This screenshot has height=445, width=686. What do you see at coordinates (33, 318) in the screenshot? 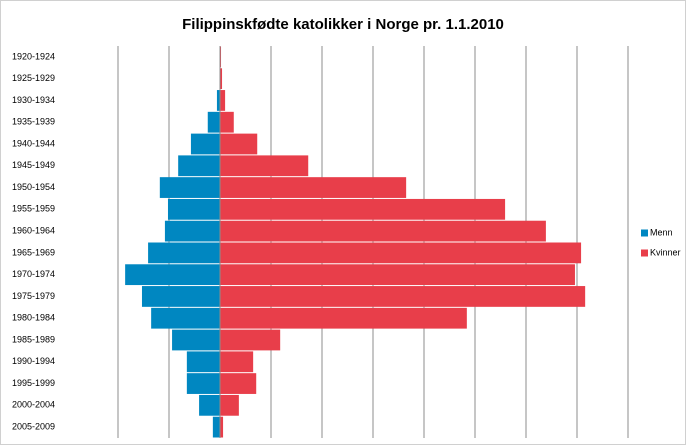
I see `y-tick-label: 1980-1984` at bounding box center [33, 318].